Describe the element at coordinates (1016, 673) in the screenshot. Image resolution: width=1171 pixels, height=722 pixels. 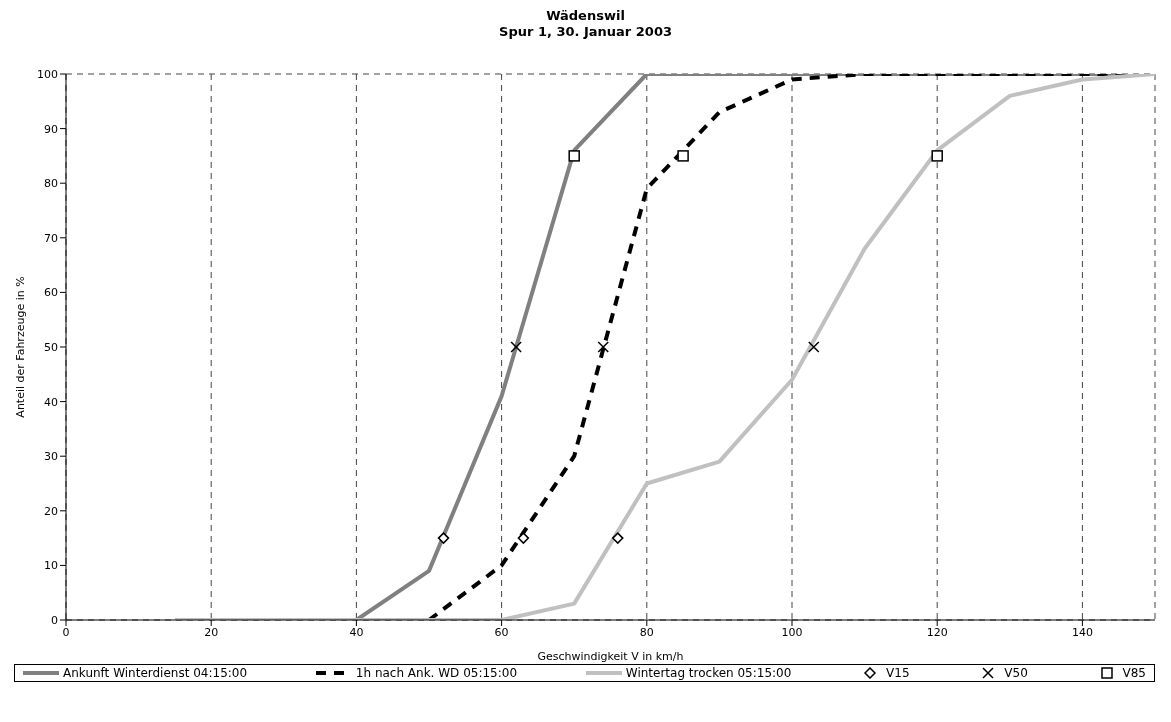
I see `legend-label: V50` at that location.